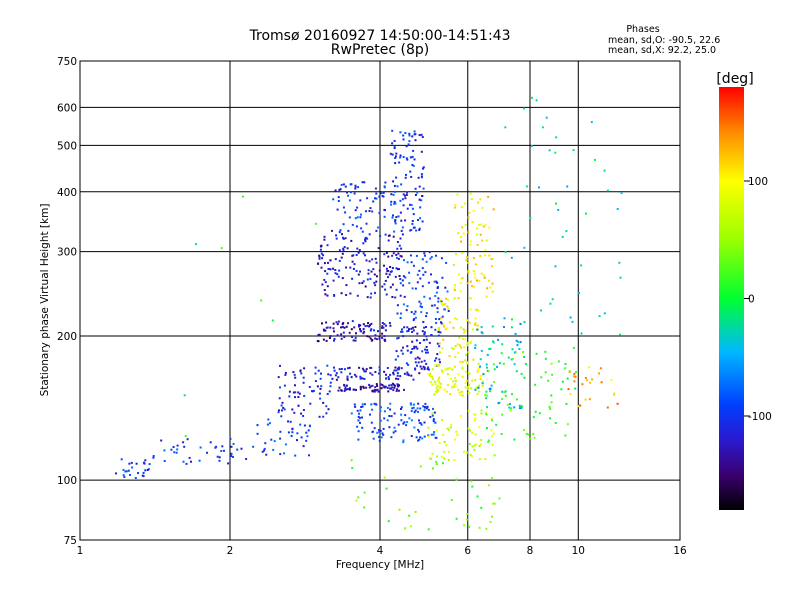 The image size is (800, 600). I want to click on colorbar-tick-label: 100, so click(758, 182).